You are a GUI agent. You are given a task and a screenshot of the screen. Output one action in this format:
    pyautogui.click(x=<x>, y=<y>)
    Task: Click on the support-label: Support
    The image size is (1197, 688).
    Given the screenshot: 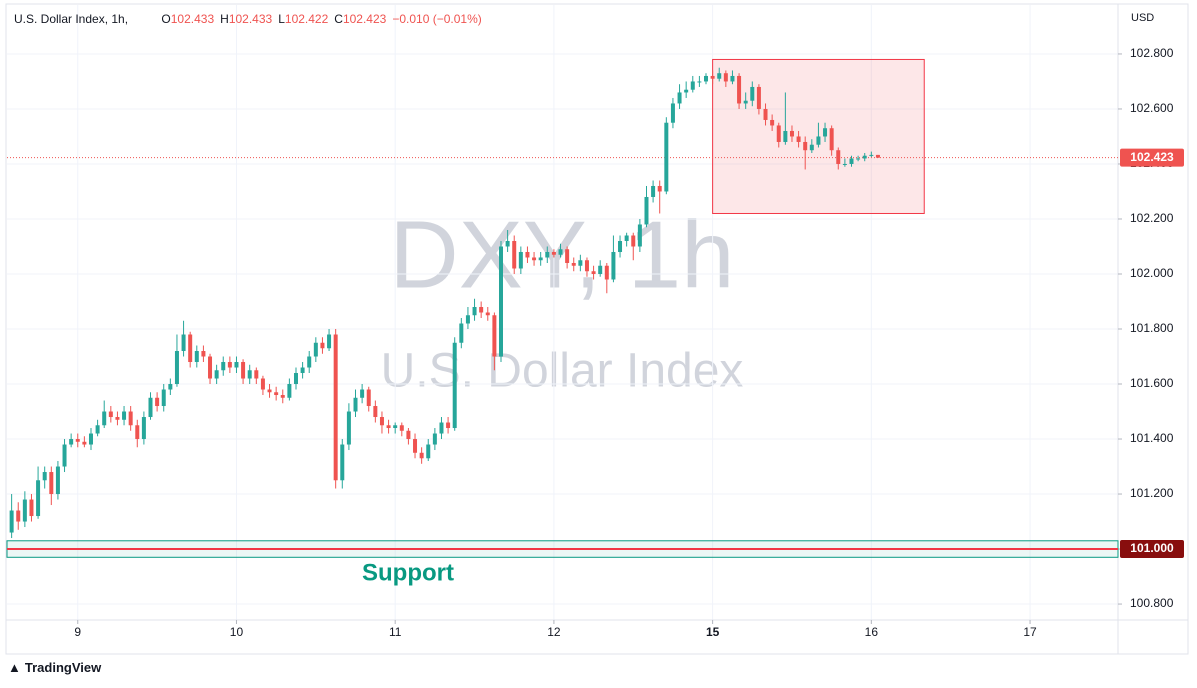 What is the action you would take?
    pyautogui.click(x=408, y=572)
    